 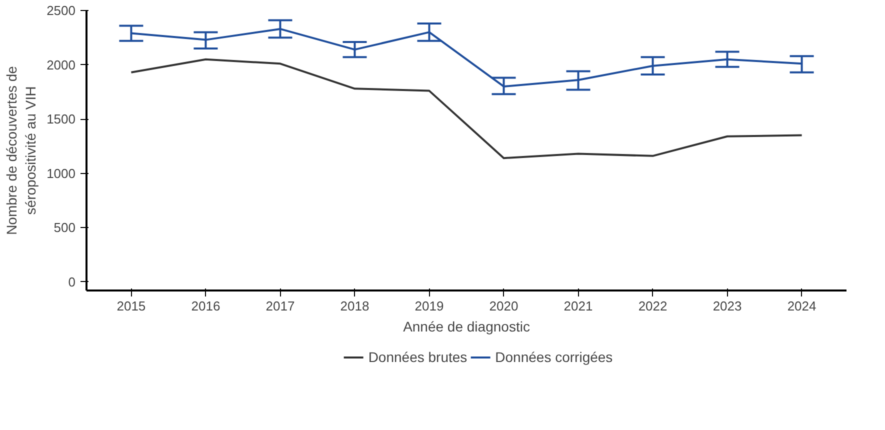 What do you see at coordinates (578, 306) in the screenshot?
I see `x-tick-label: 2021` at bounding box center [578, 306].